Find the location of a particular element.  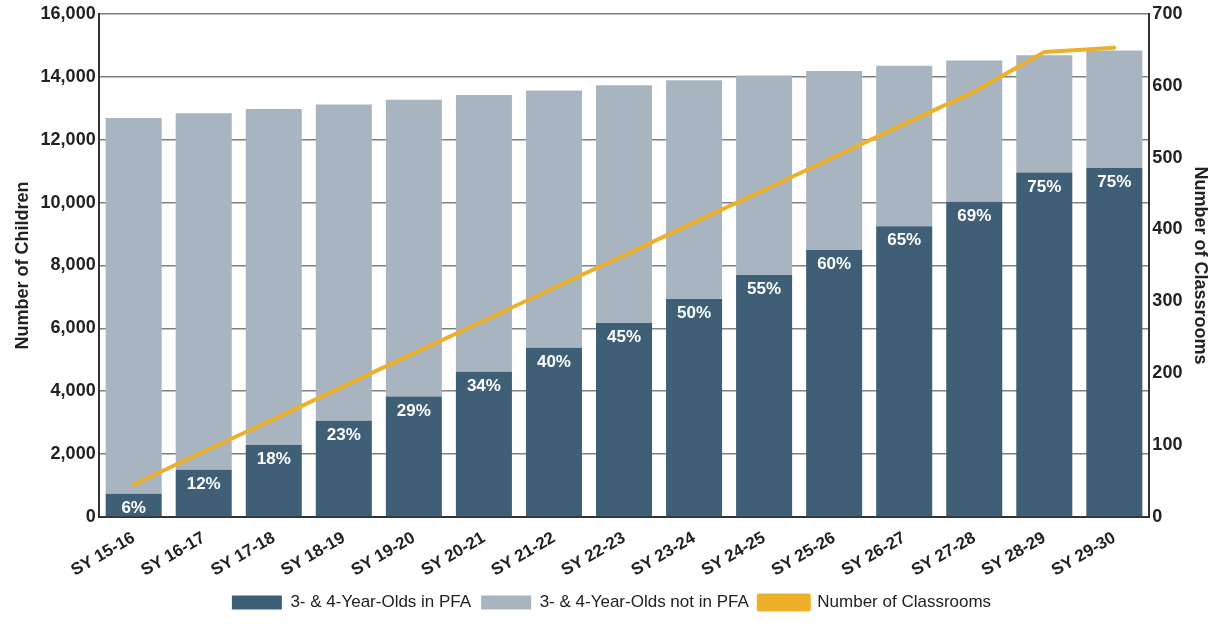

annotation: 45% is located at coordinates (624, 337).